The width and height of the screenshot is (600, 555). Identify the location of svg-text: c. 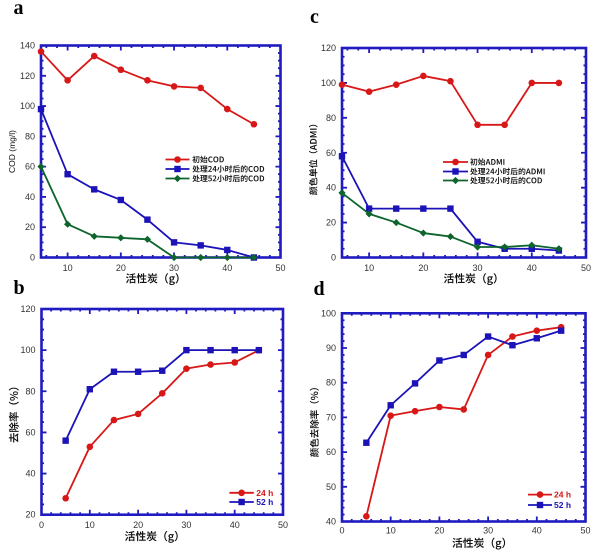
(314, 17).